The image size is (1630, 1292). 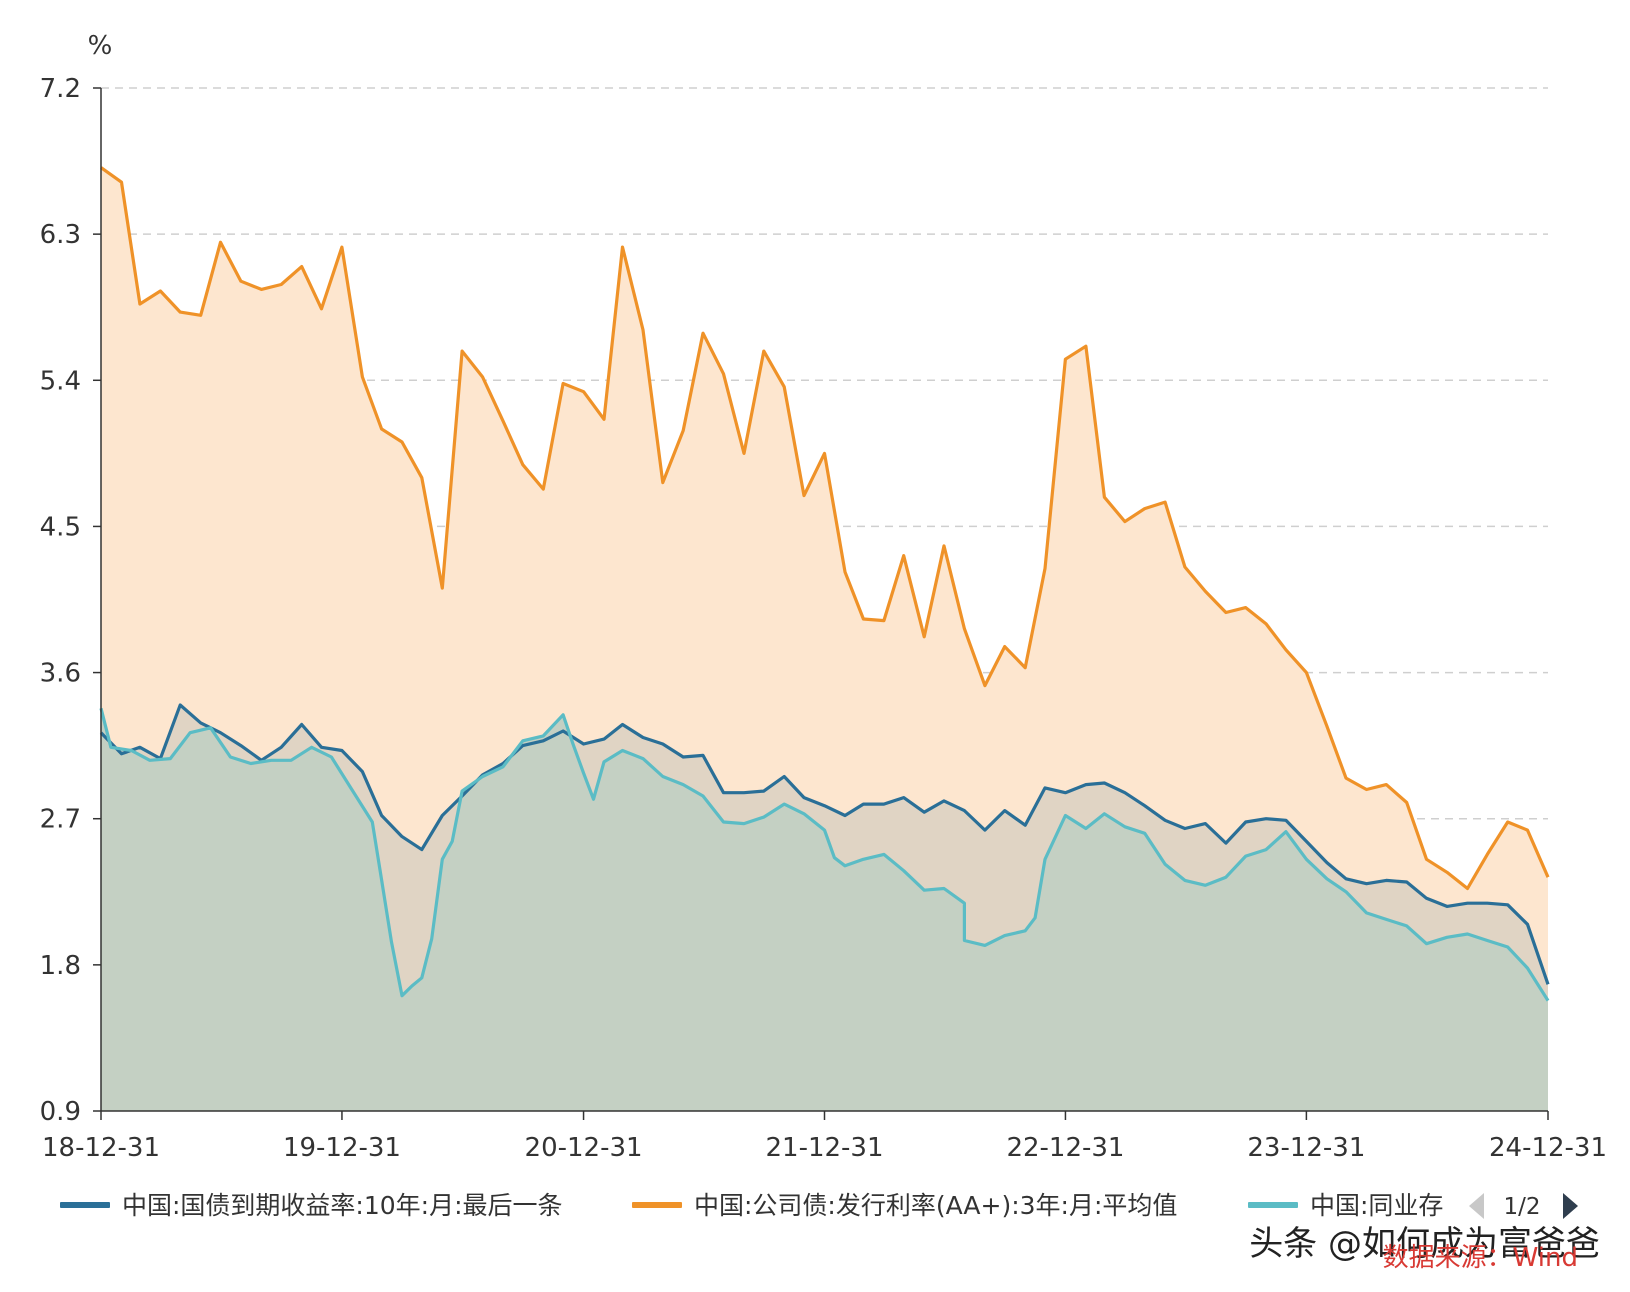 I want to click on x-tick-label: 21-12-31, so click(x=824, y=1148).